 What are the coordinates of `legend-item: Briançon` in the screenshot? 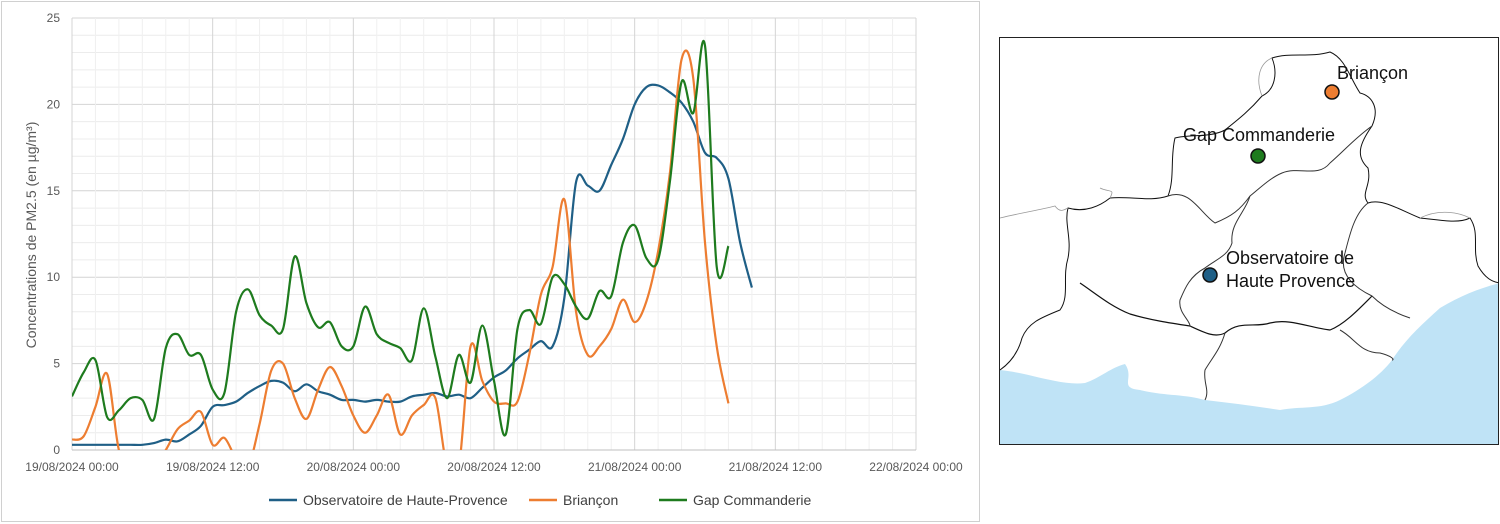 It's located at (573, 500).